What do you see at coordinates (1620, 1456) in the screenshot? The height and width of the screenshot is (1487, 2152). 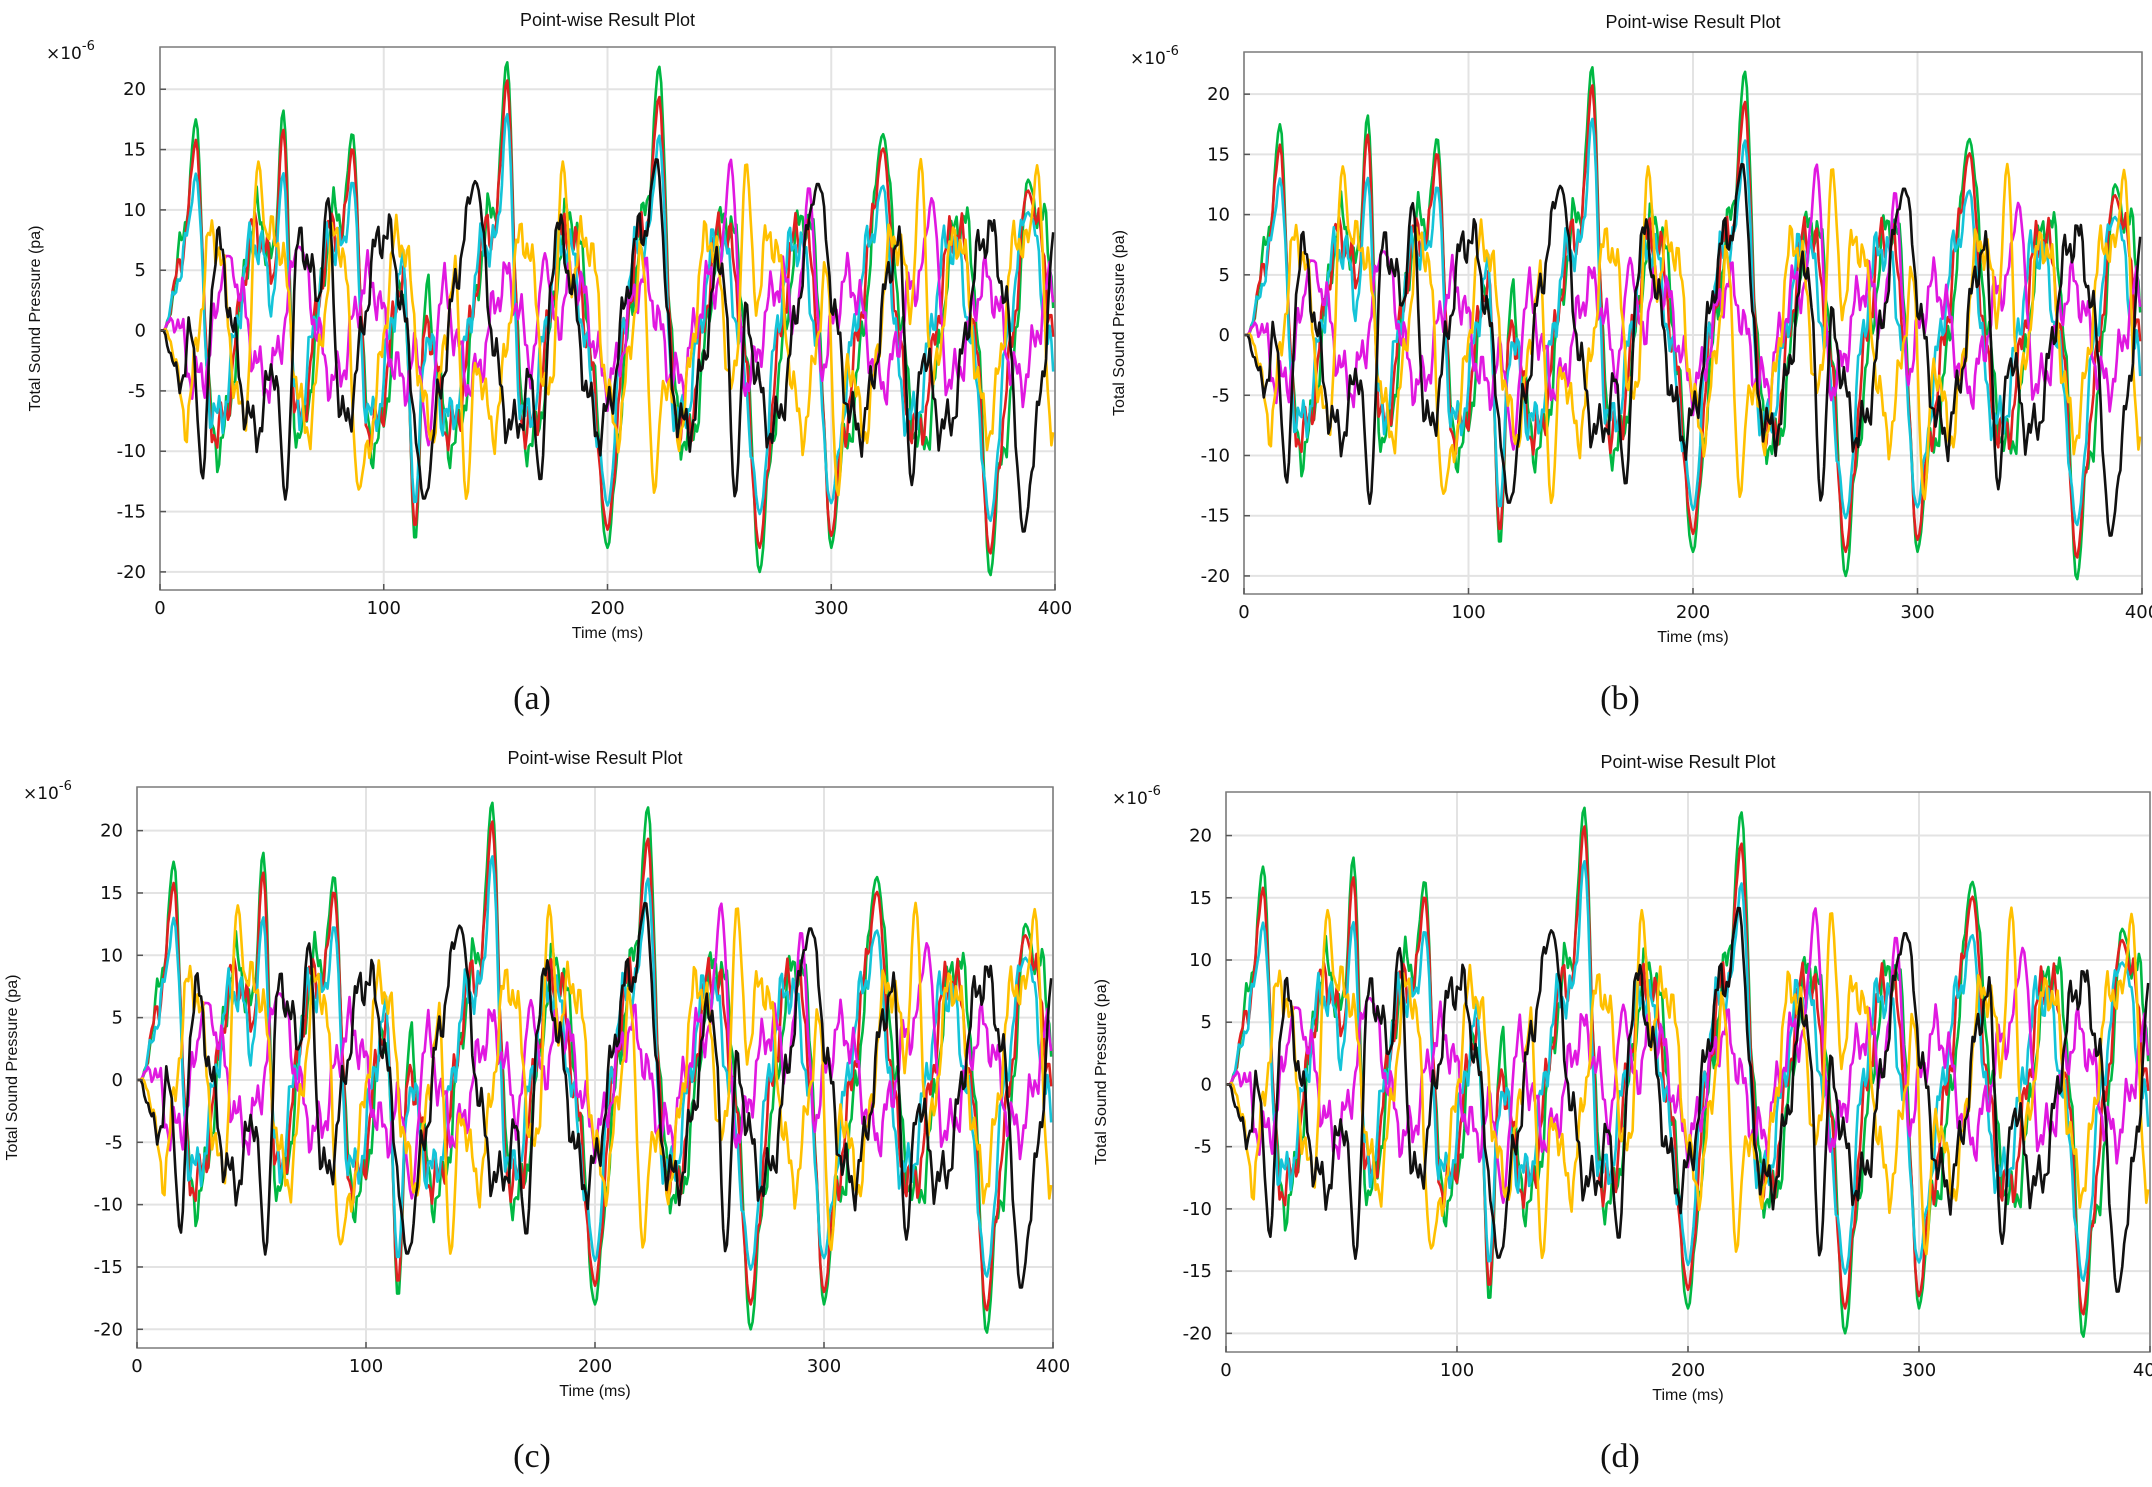 I see `caption-d: (d)` at bounding box center [1620, 1456].